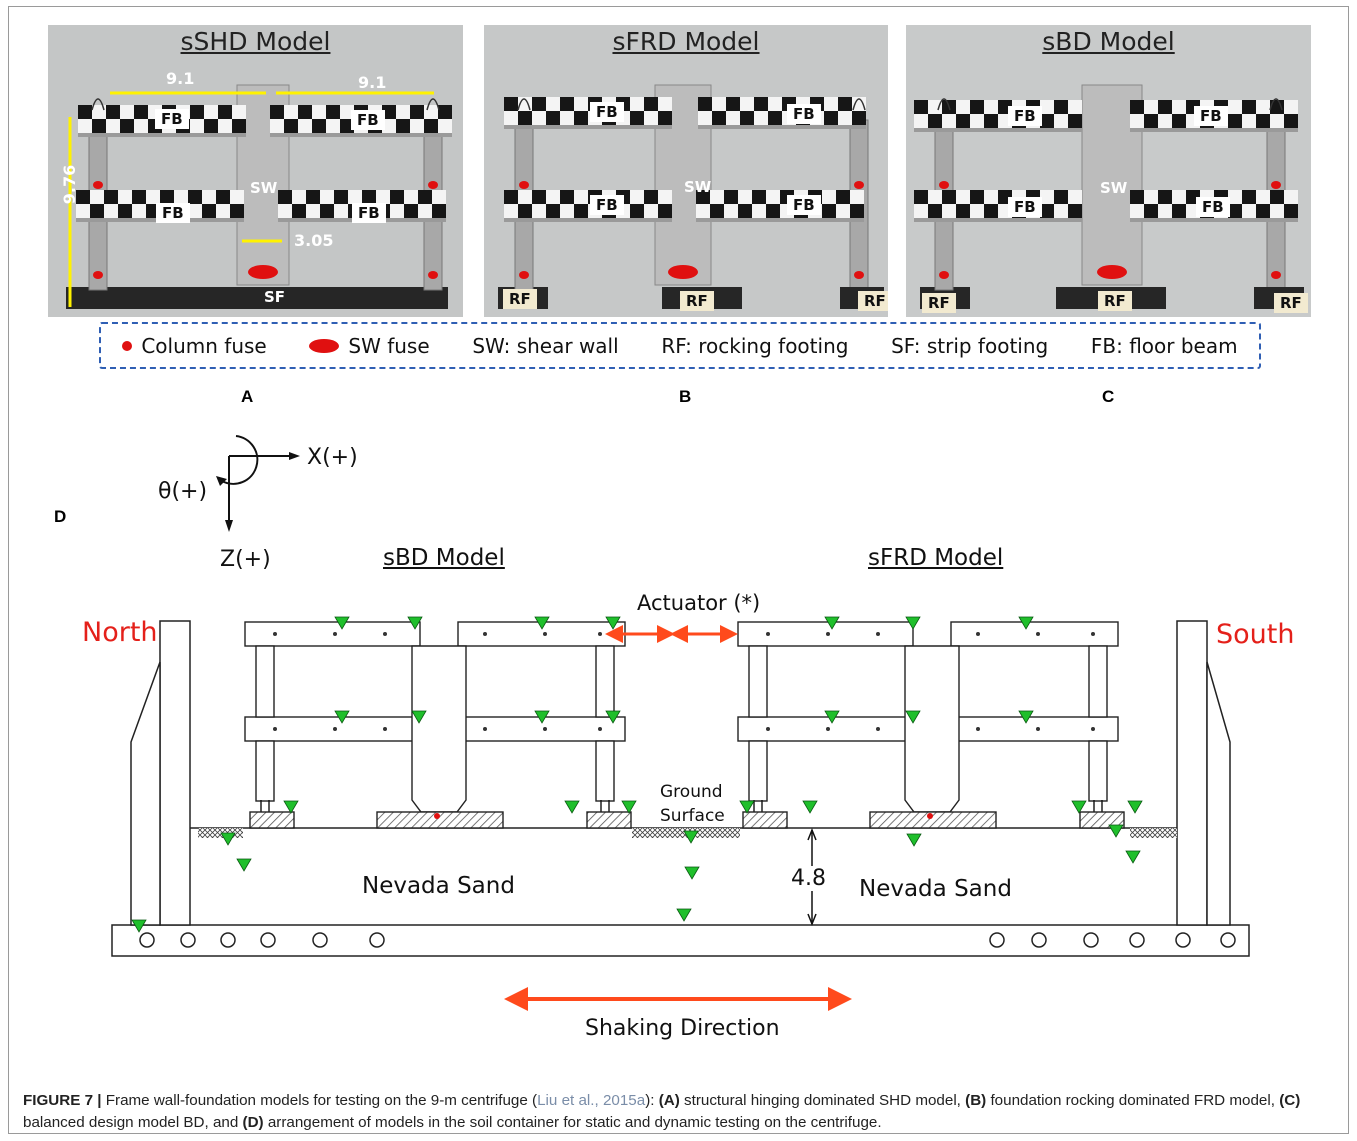 The height and width of the screenshot is (1141, 1357). I want to click on axis-z-label: Z(+), so click(245, 559).